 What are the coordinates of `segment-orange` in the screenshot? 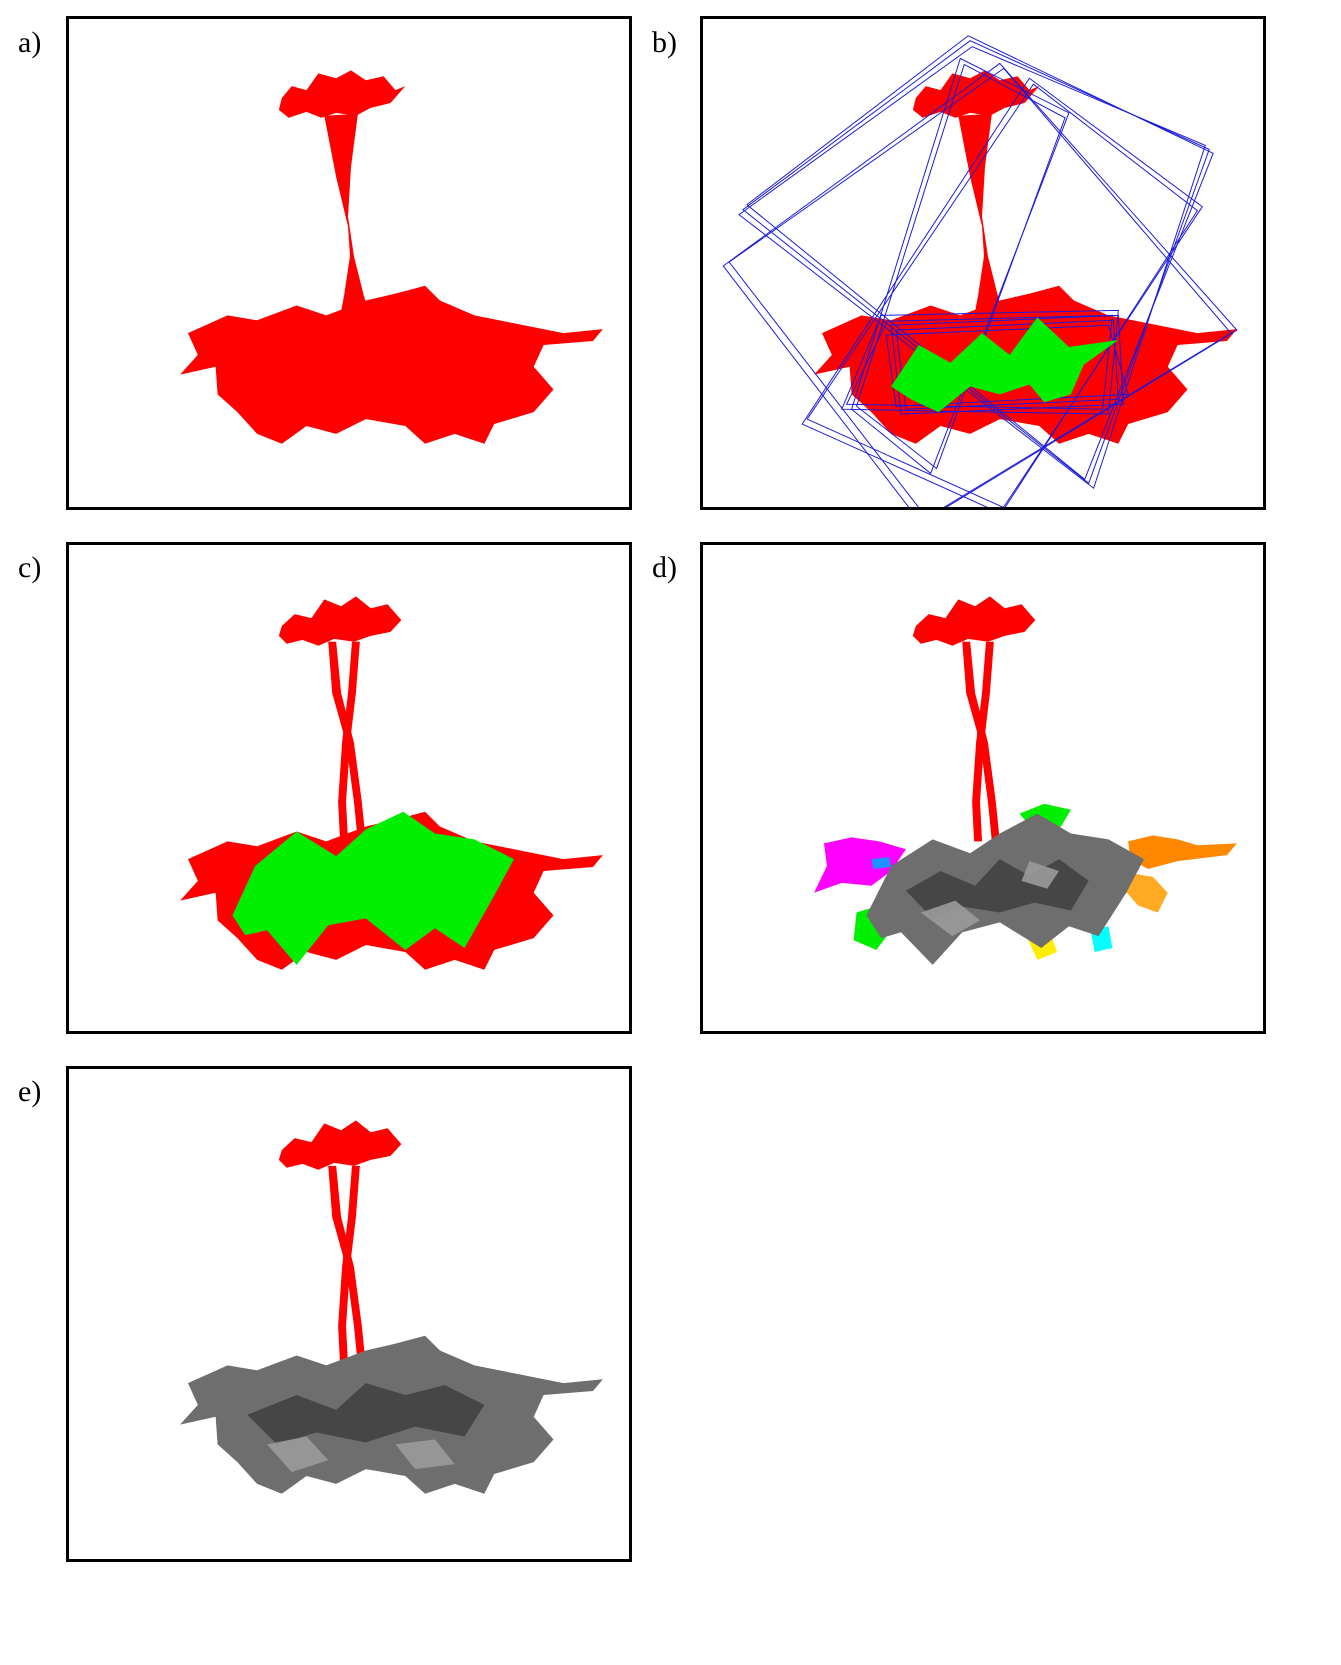 It's located at (1182, 852).